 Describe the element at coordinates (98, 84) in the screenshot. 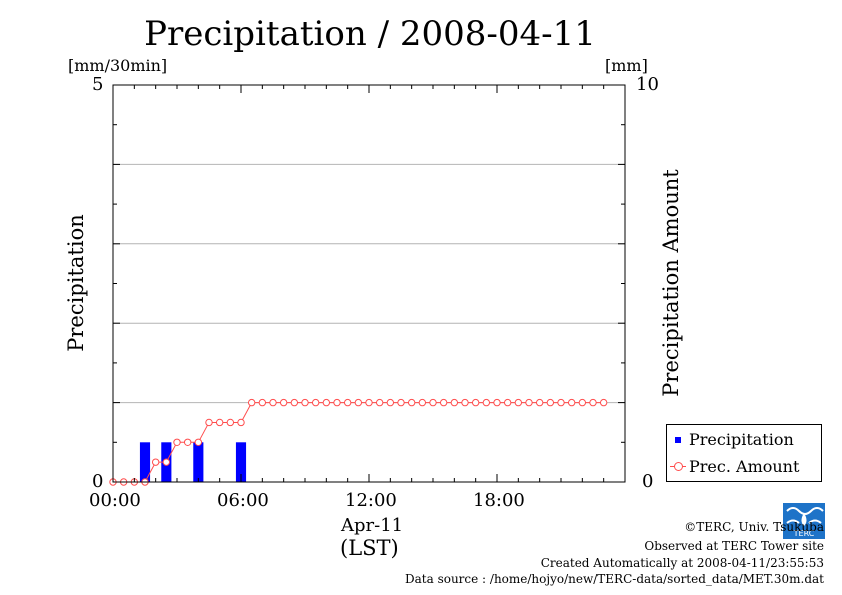

I see `left-tick-5: 5` at that location.